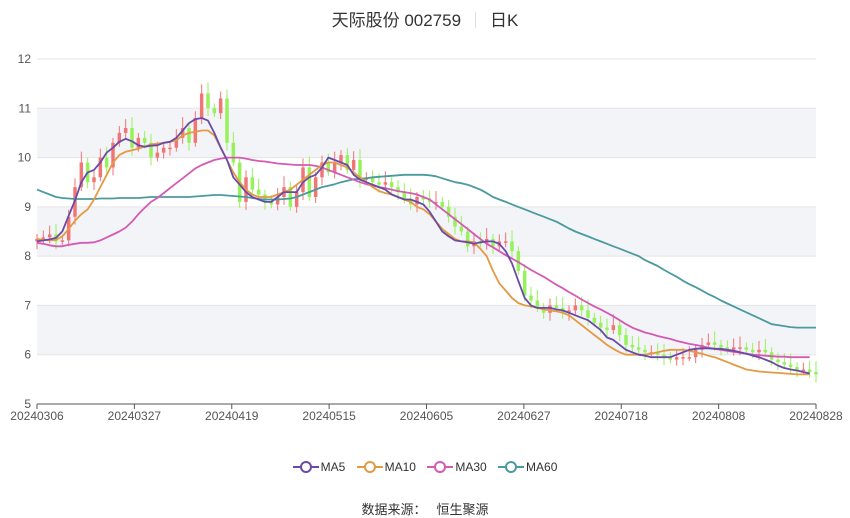 The image size is (850, 518). Describe the element at coordinates (25, 231) in the screenshot. I see `y-axis: 5 6 7 8 9 10 11 12` at that location.